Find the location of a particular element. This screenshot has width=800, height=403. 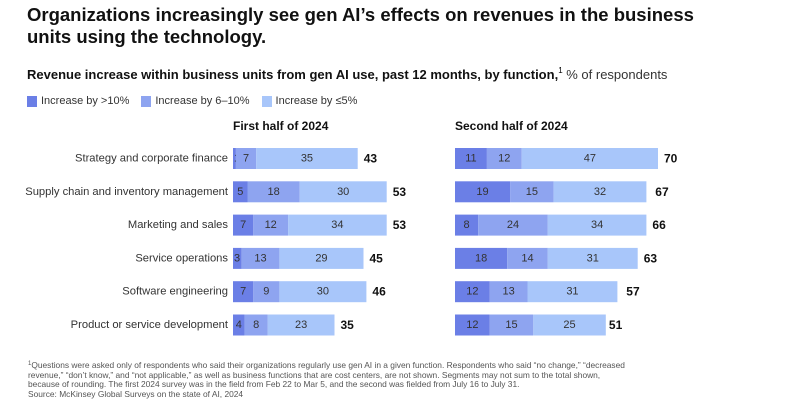

category-label-supply-chain-and-inventory-management: Supply chain and inventory management is located at coordinates (127, 192).